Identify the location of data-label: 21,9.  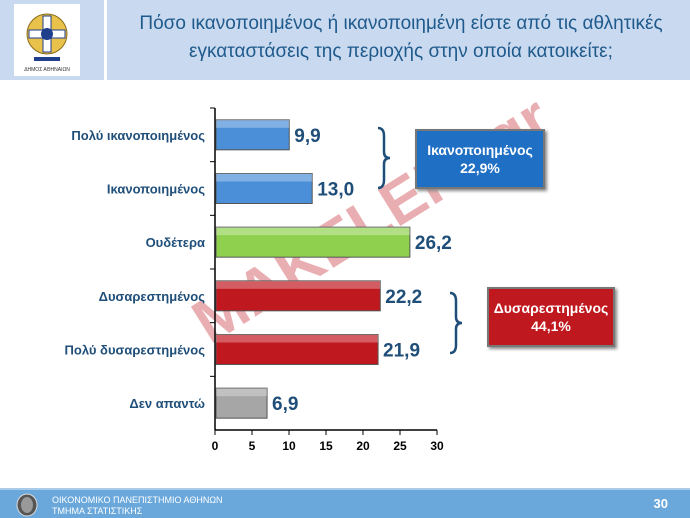
(401, 351).